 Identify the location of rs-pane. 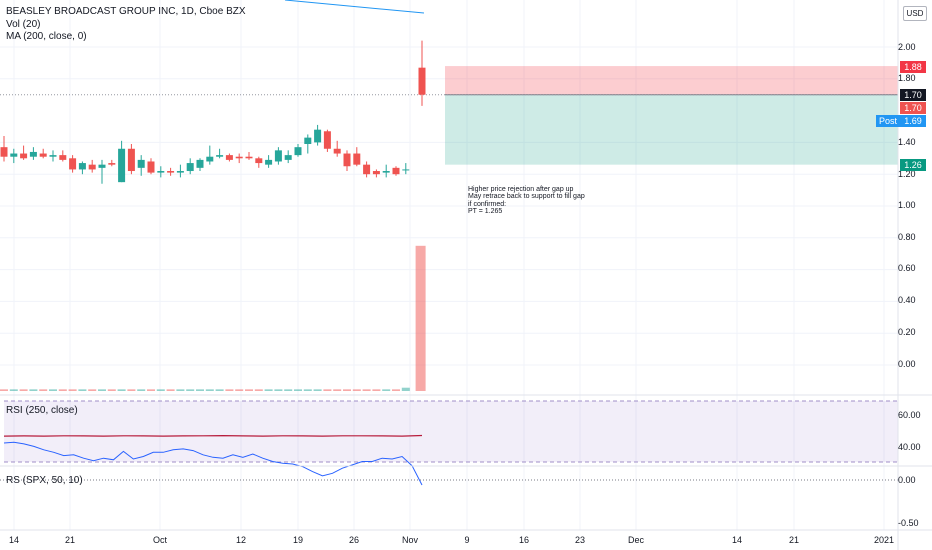
(449, 463).